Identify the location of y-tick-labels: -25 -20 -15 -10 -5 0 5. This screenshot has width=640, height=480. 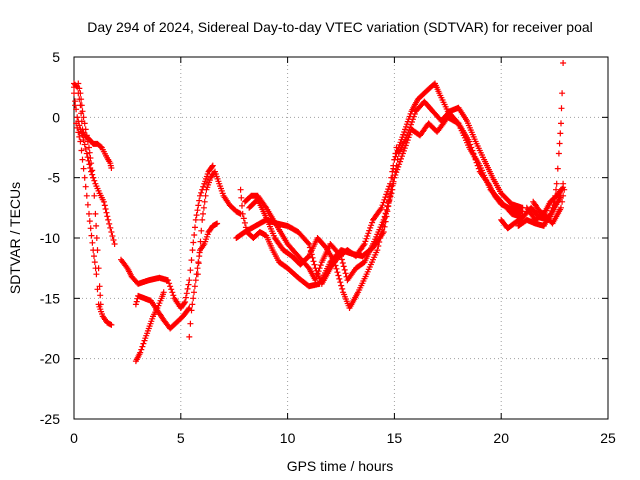
(50, 238).